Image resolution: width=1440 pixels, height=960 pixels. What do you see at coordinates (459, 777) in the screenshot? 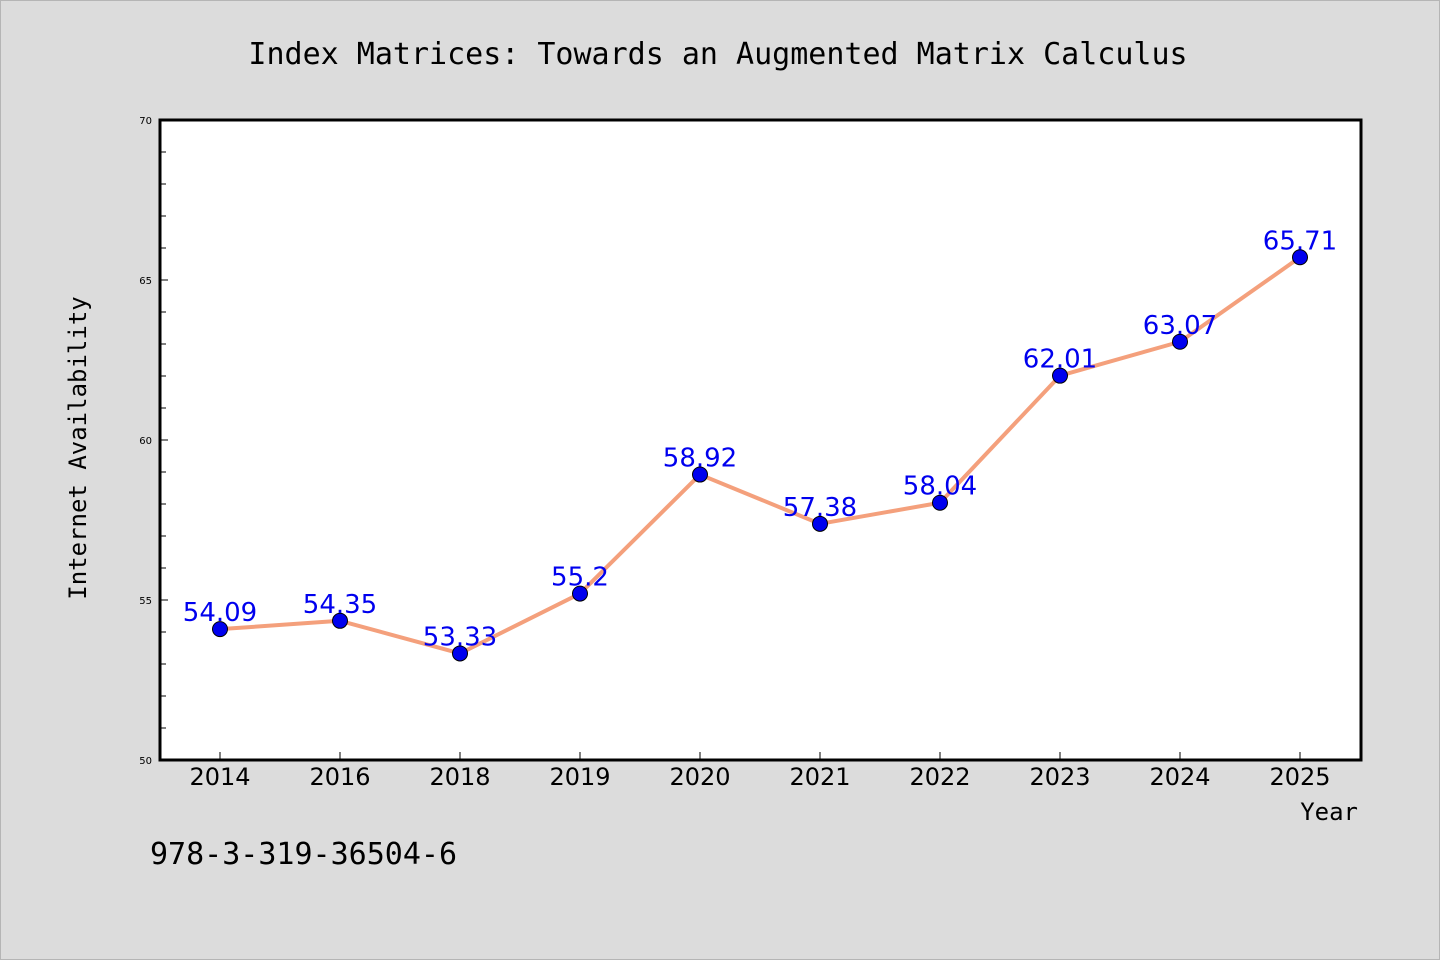
I see `x-tick-label: 2018` at bounding box center [459, 777].